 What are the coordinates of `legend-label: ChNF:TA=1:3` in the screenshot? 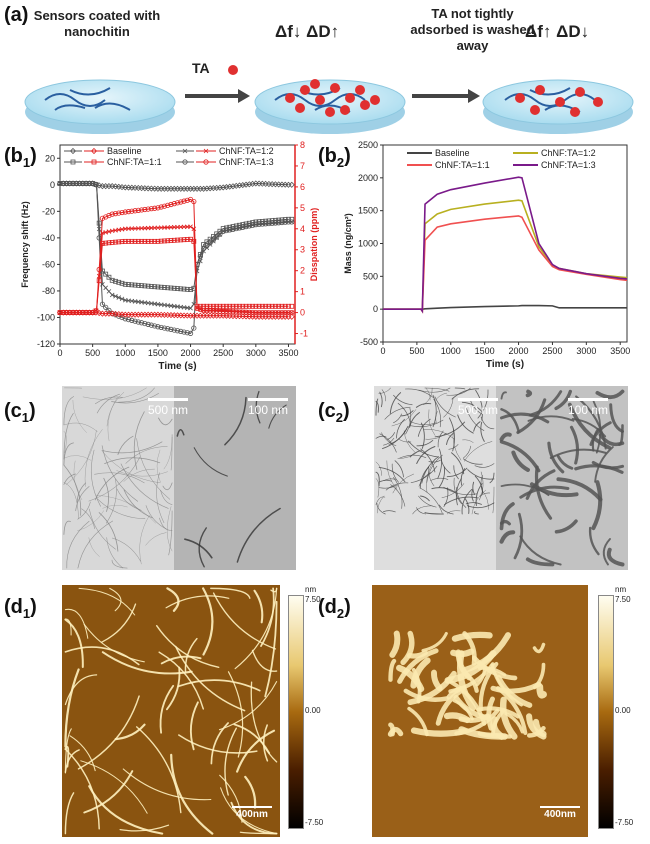 It's located at (568, 165).